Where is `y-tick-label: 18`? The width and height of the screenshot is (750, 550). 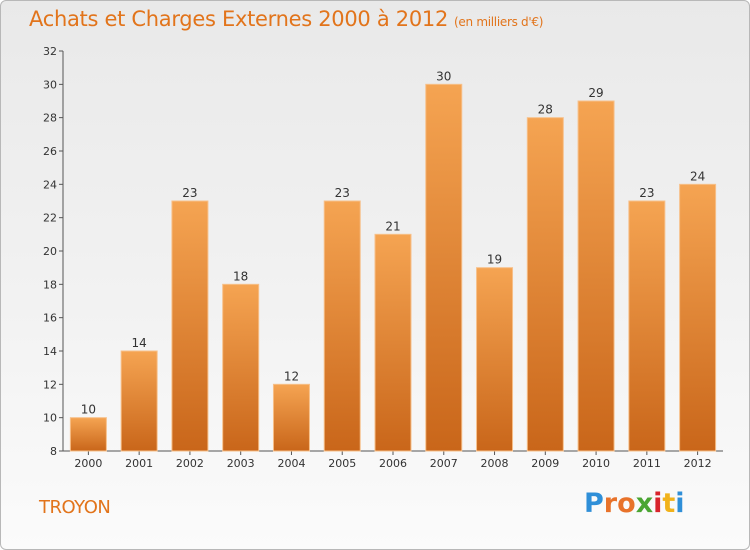 y-tick-label: 18 is located at coordinates (50, 284).